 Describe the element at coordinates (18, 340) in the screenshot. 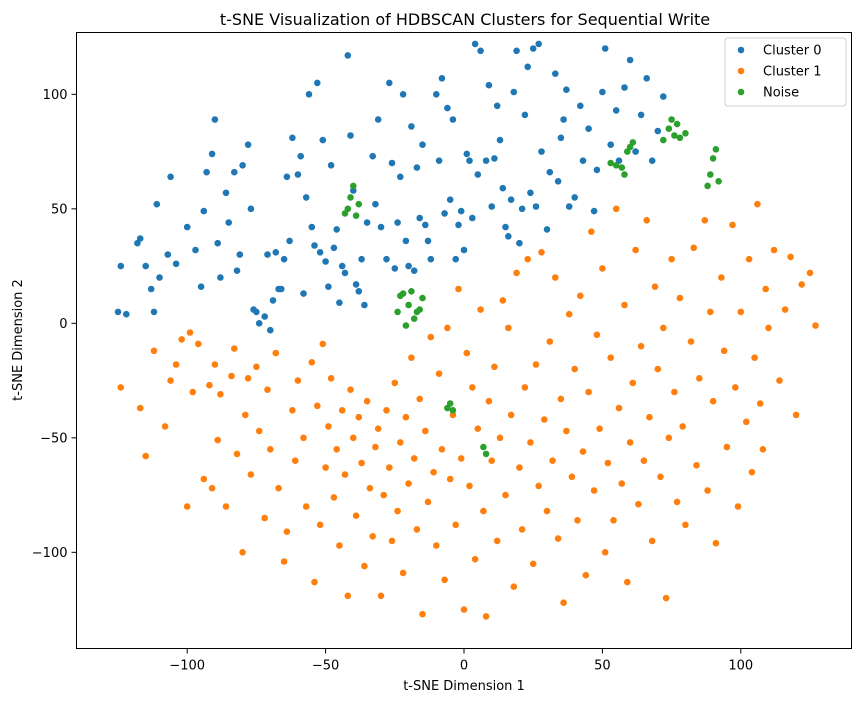

I see `y-axis-label: t-SNE Dimension 2` at that location.